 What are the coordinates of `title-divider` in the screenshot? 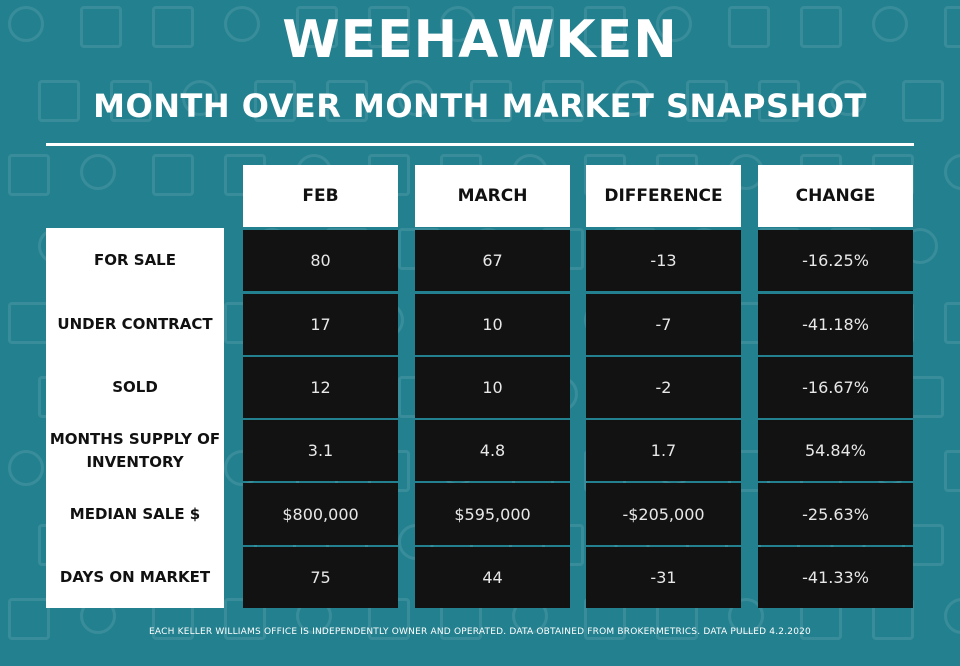 It's located at (480, 144).